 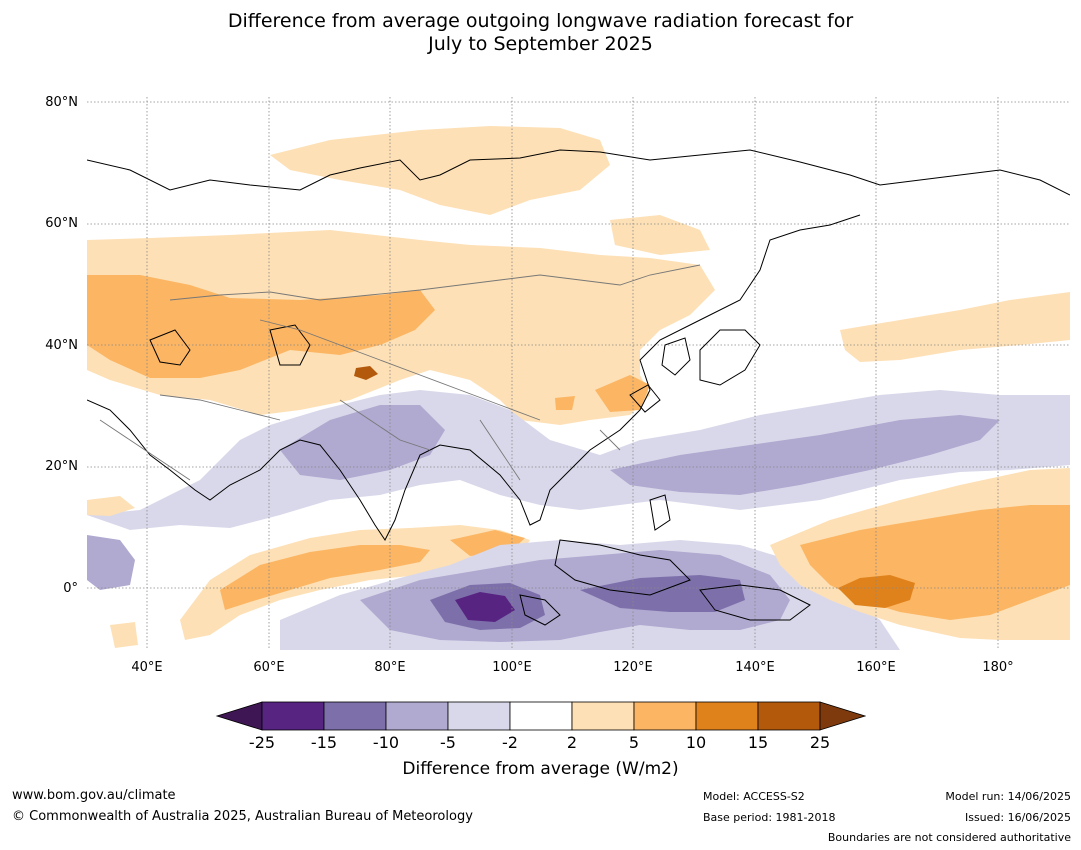 What do you see at coordinates (324, 742) in the screenshot?
I see `colorbar-tick-label: -15` at bounding box center [324, 742].